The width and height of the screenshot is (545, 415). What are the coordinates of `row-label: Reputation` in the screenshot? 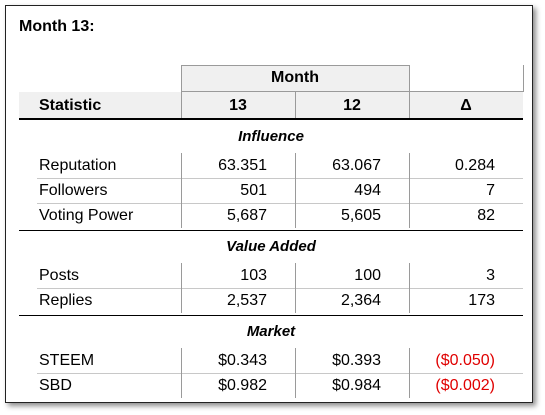 It's located at (78, 165).